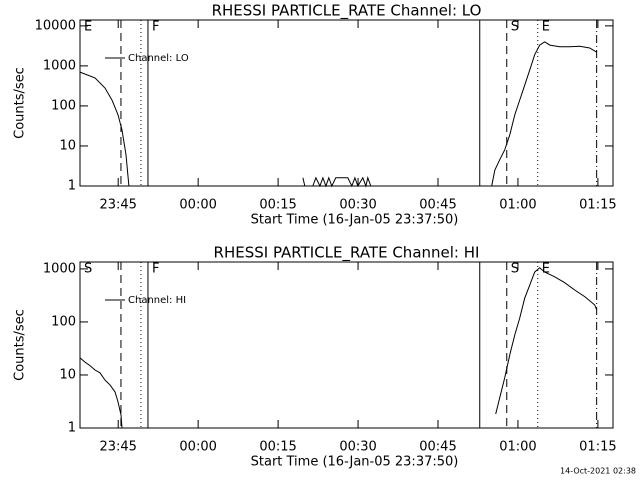 This screenshot has width=640, height=480. What do you see at coordinates (55, 25) in the screenshot?
I see `y-tick-label: 10000` at bounding box center [55, 25].